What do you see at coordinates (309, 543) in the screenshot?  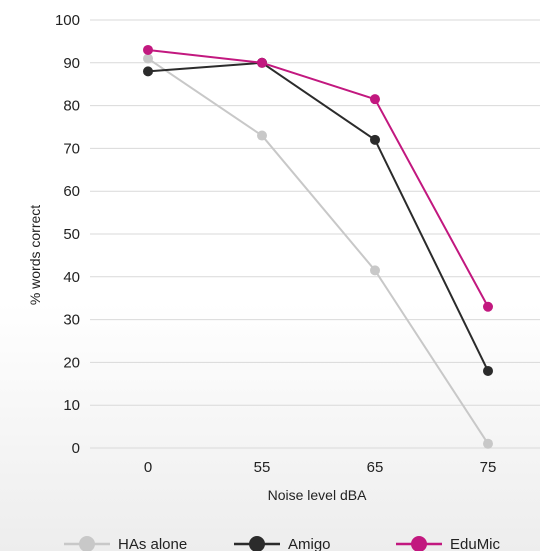 I see `legend-label: Amigo` at bounding box center [309, 543].